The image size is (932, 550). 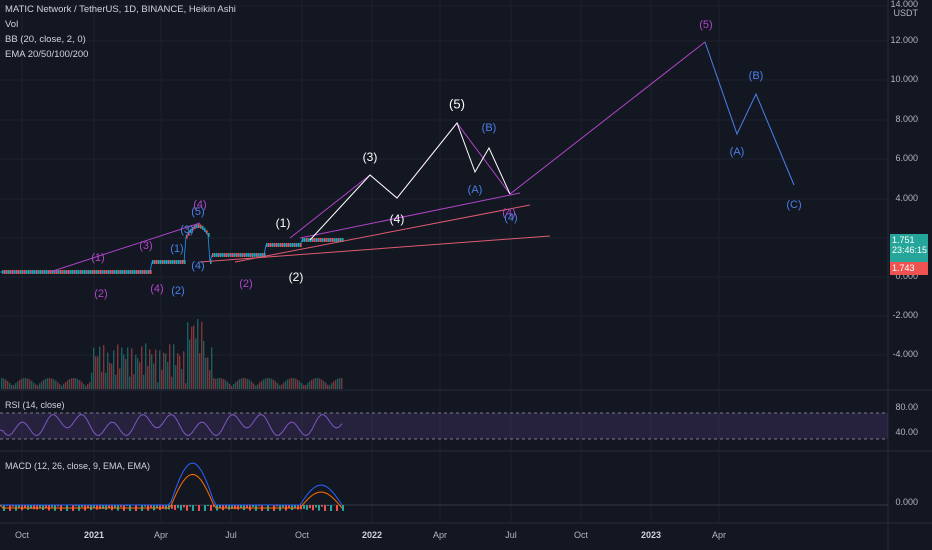 I want to click on bollinger-legend: BB (20, close, 2, 0), so click(x=45, y=39).